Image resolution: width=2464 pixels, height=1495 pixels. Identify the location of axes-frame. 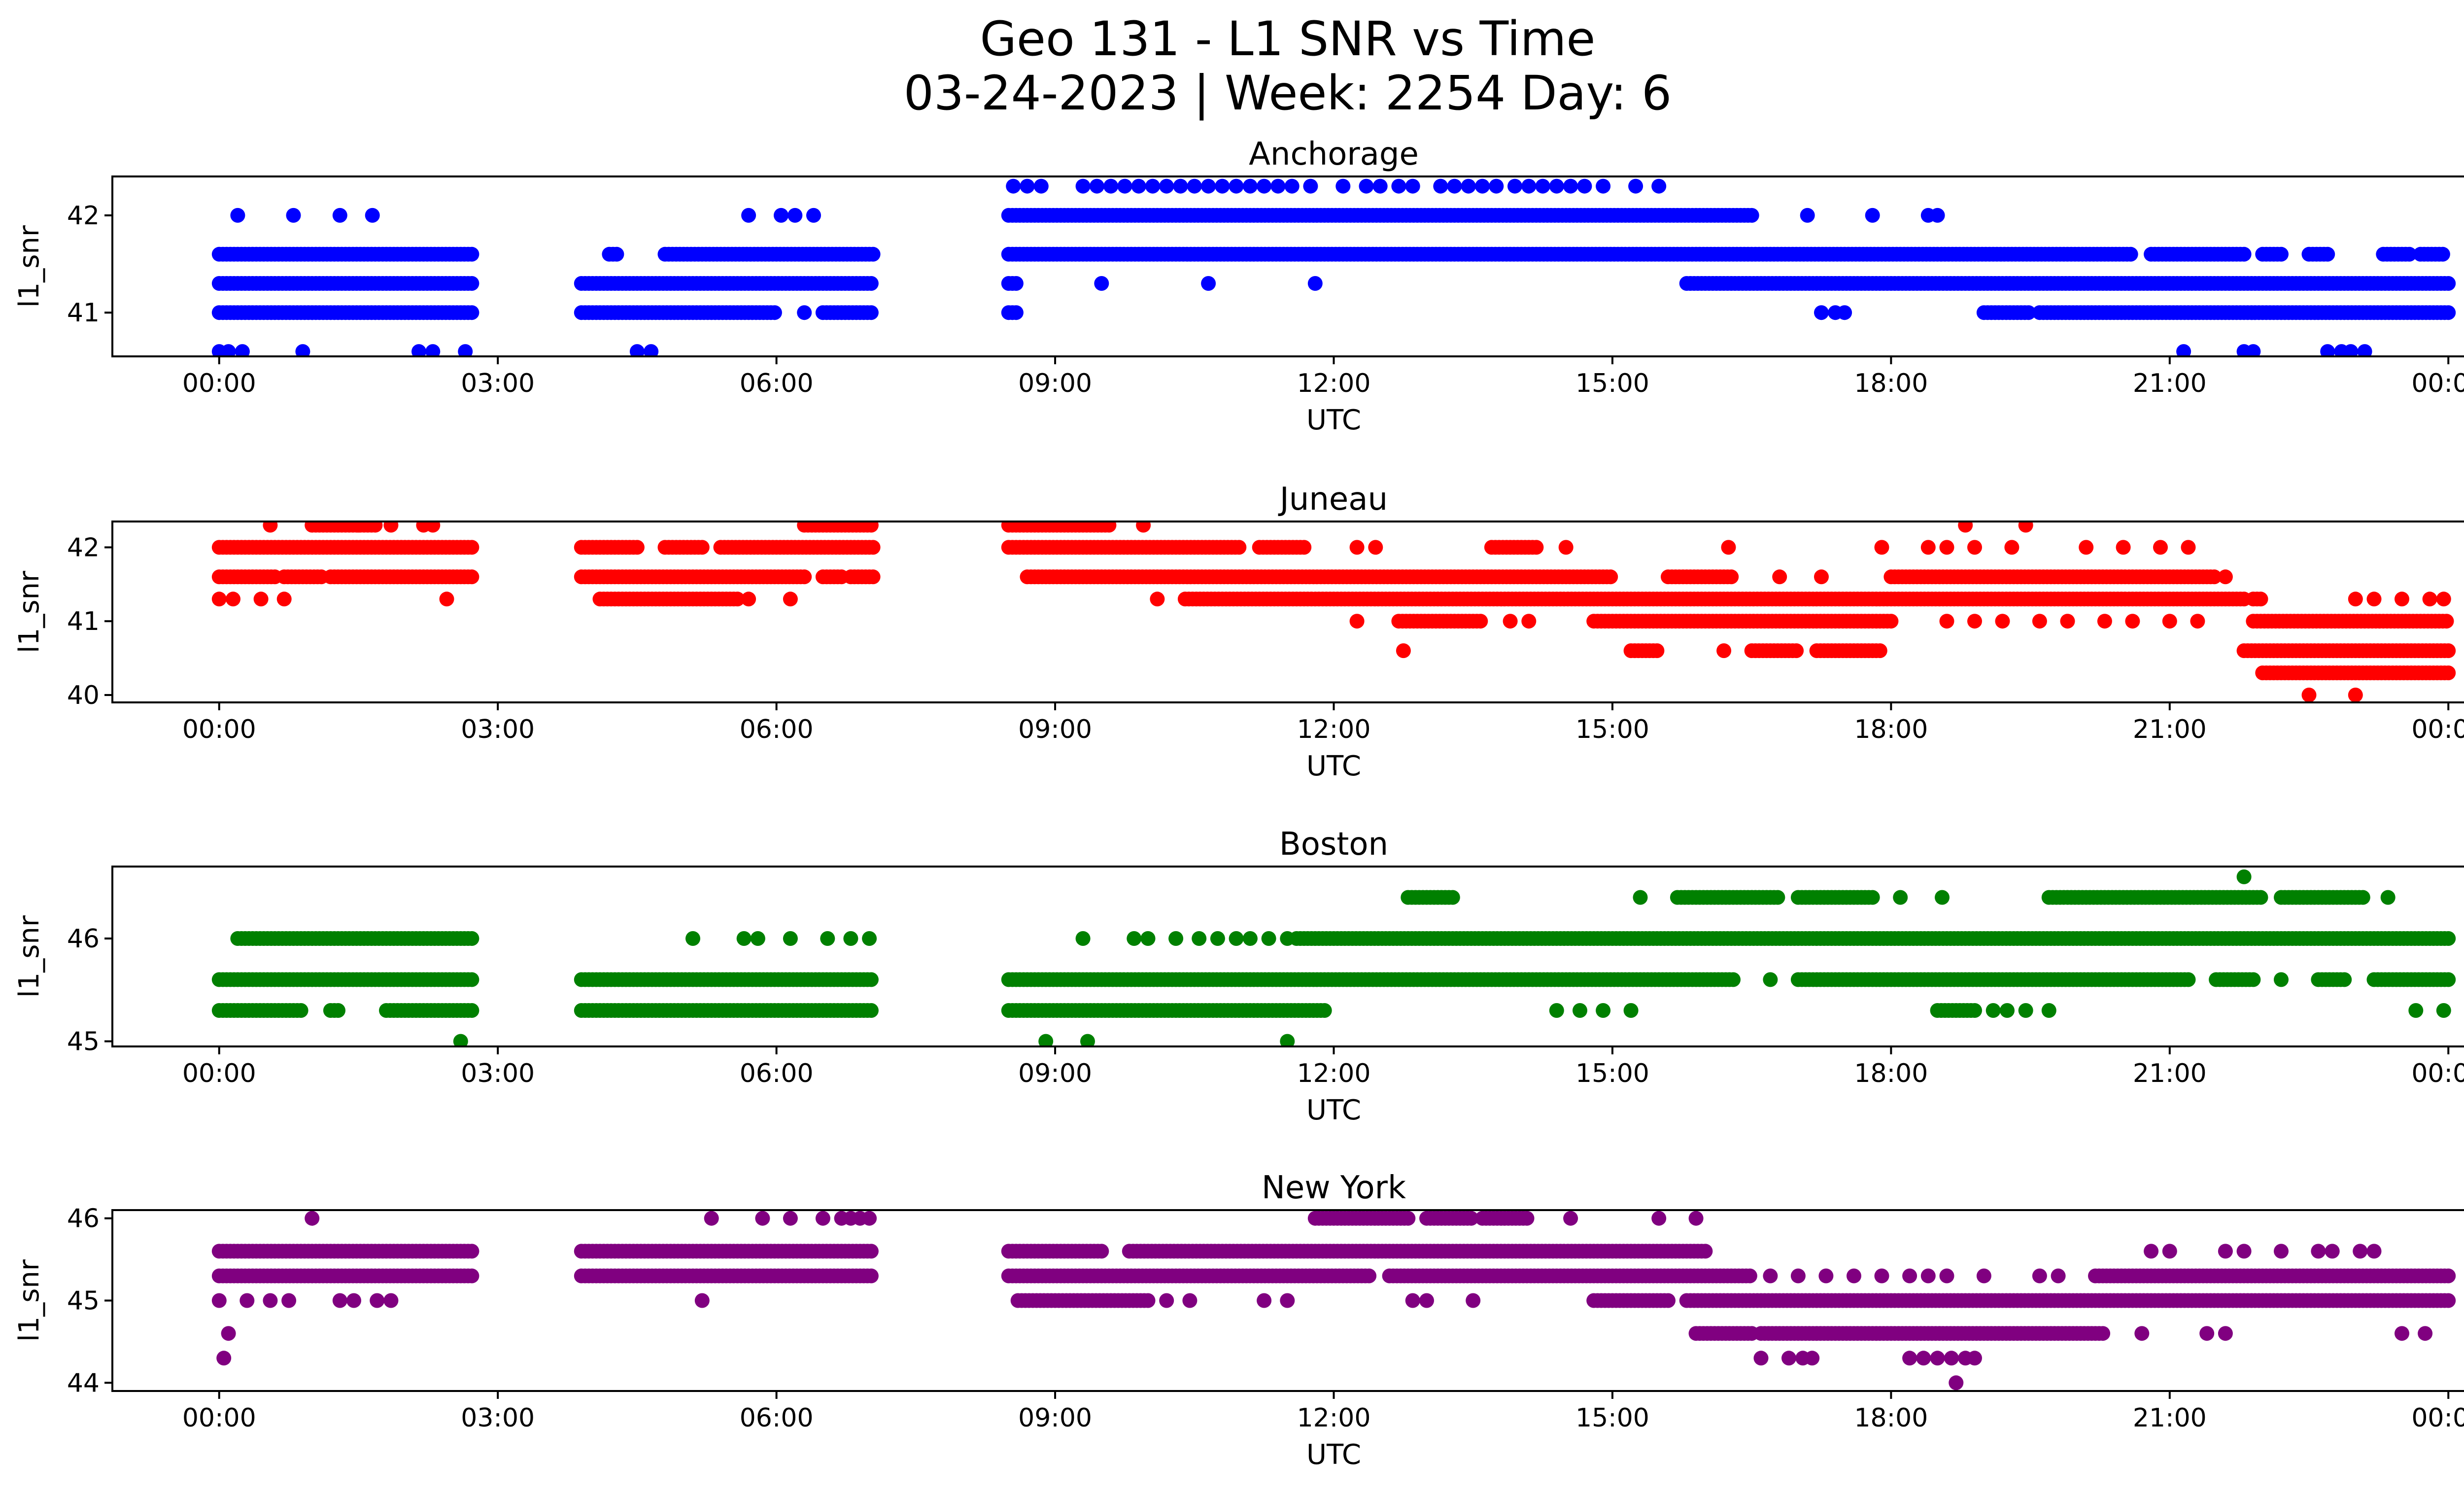
(1287, 266).